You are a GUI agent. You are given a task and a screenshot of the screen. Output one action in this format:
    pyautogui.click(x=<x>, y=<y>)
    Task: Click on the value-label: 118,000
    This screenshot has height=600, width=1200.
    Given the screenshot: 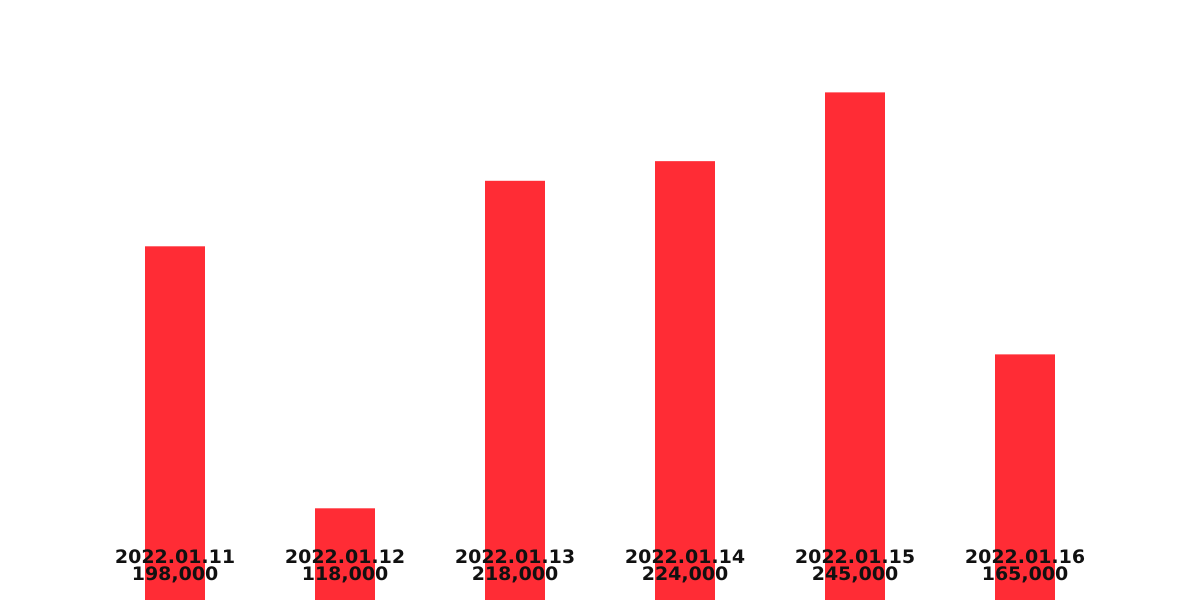 What is the action you would take?
    pyautogui.click(x=345, y=574)
    